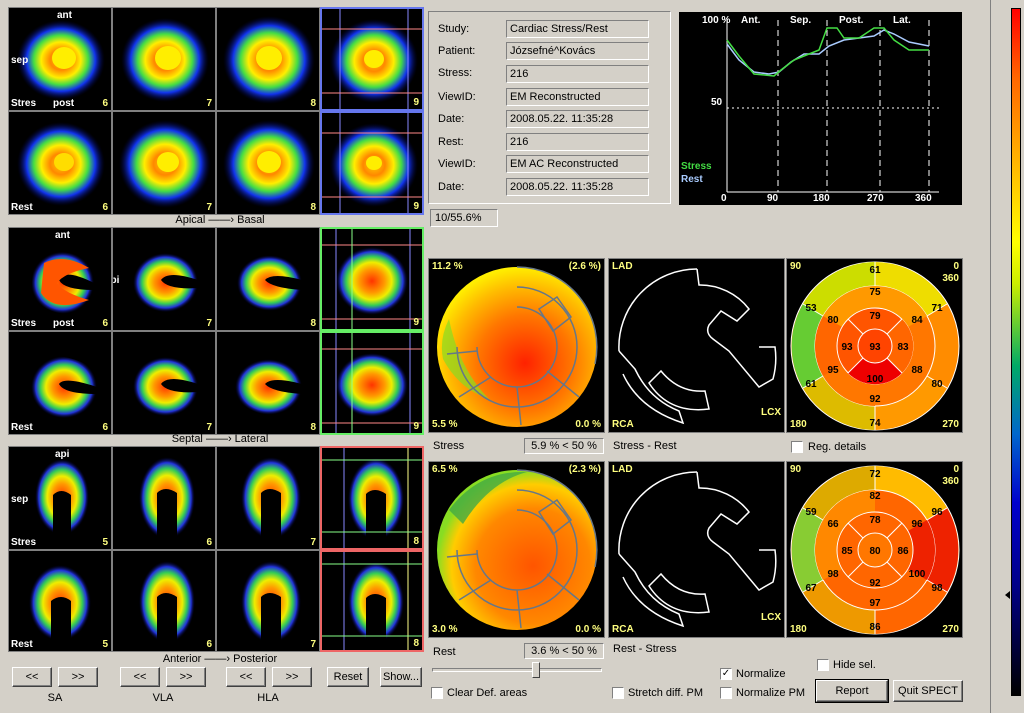 The width and height of the screenshot is (1024, 713). Describe the element at coordinates (716, 20) in the screenshot. I see `profile-y-top: 100 %` at that location.